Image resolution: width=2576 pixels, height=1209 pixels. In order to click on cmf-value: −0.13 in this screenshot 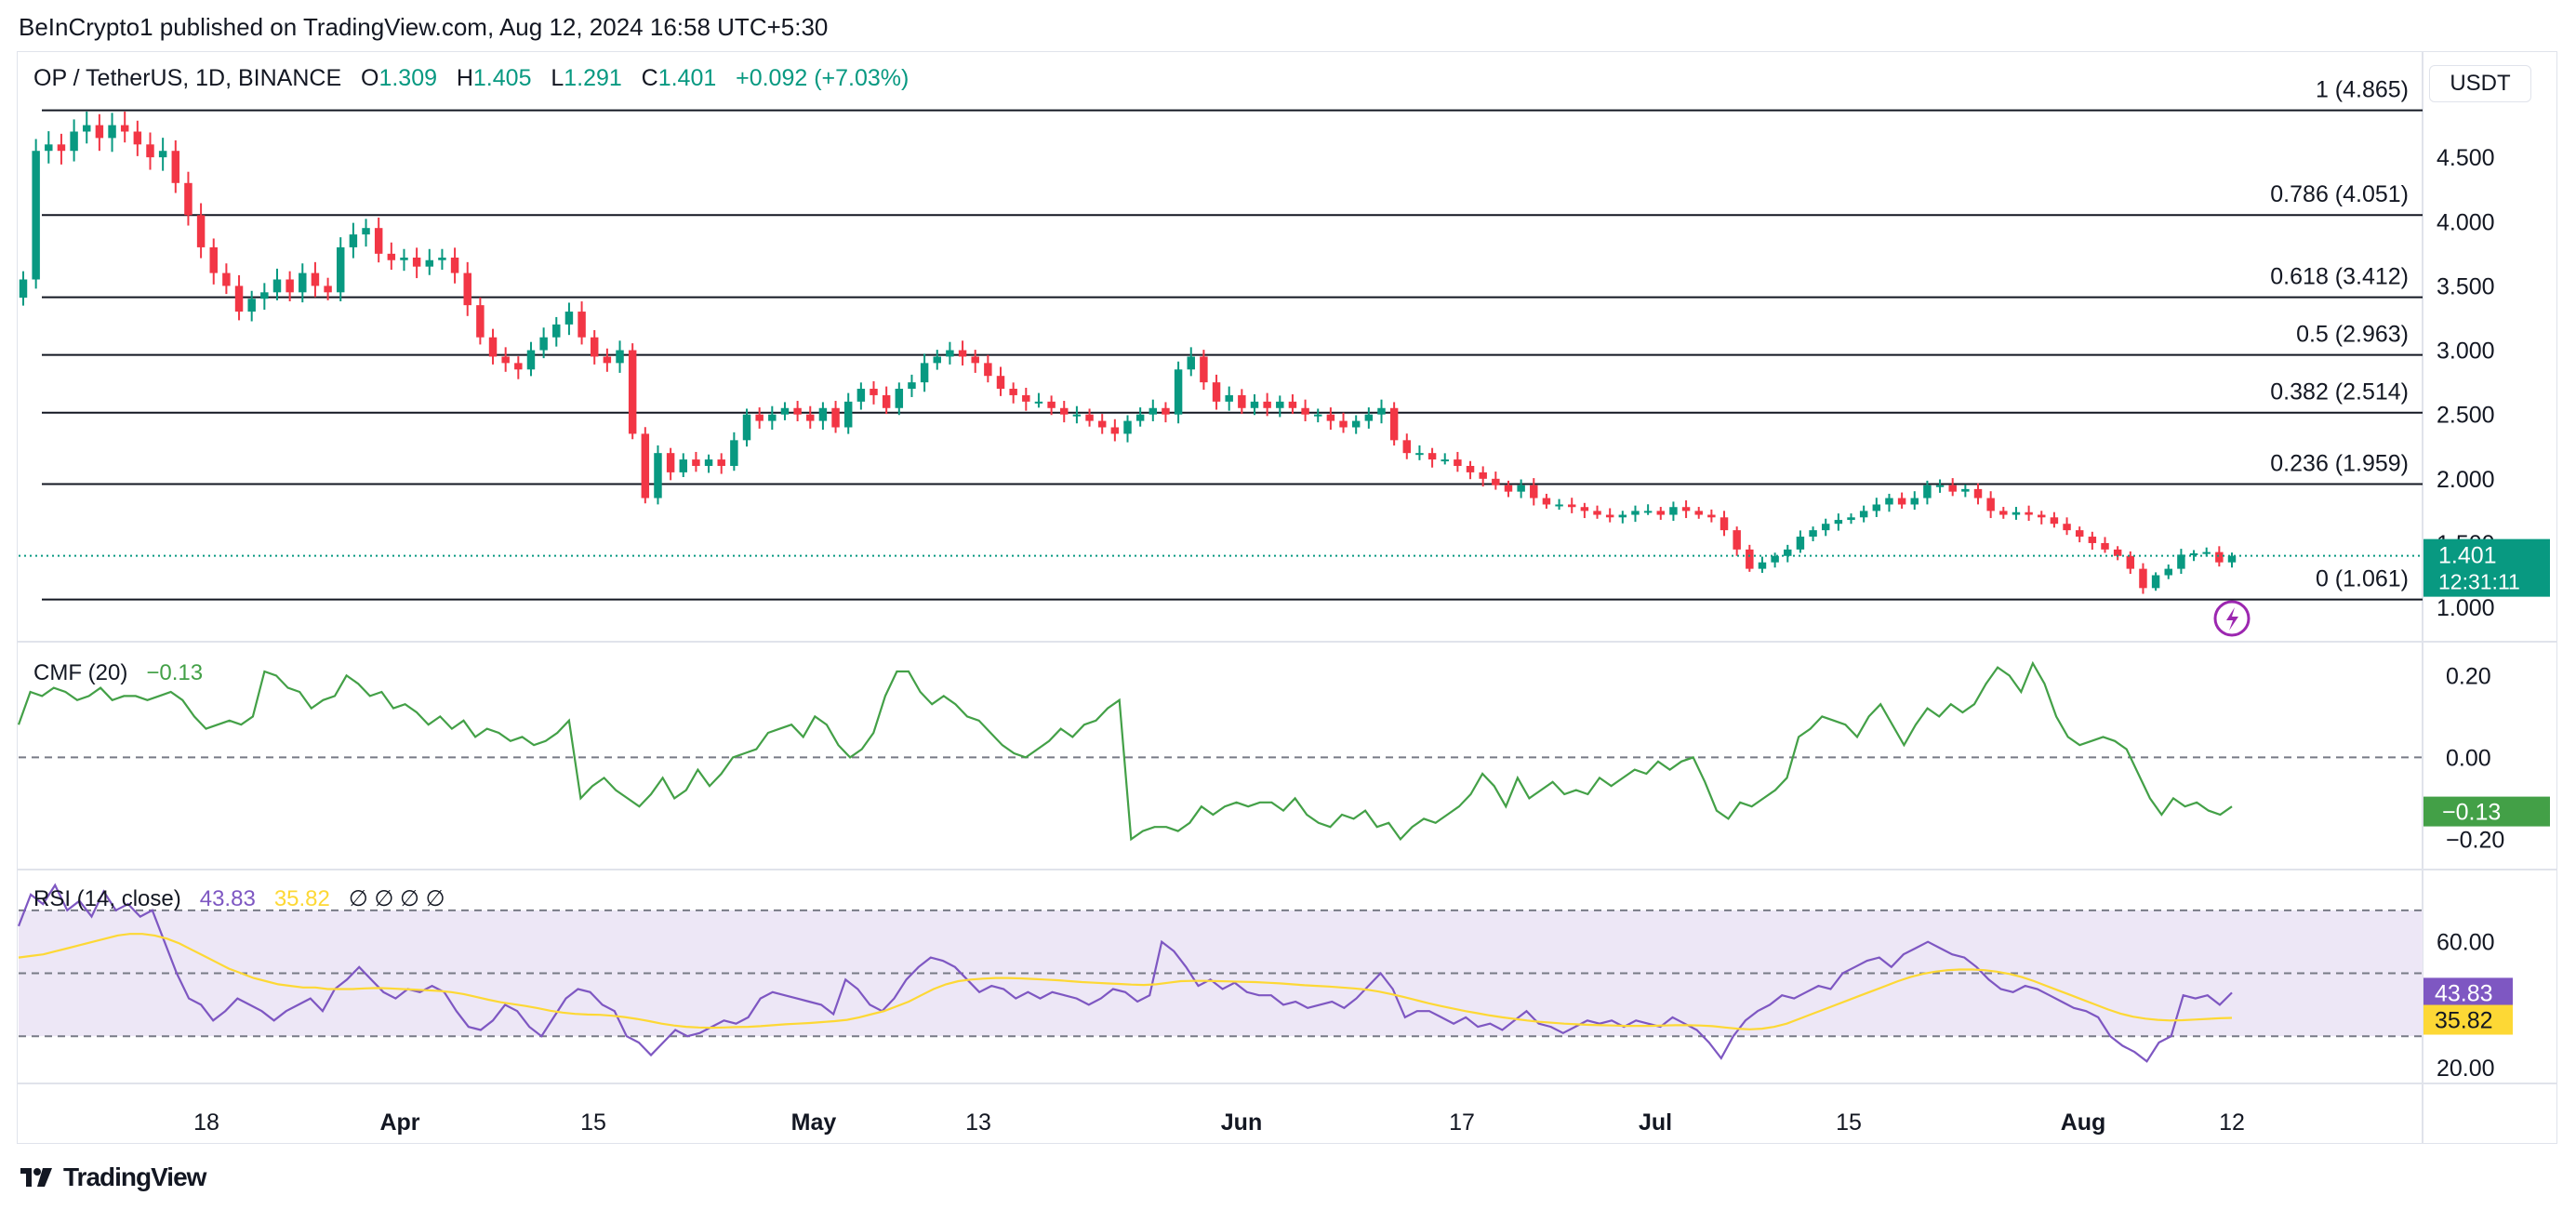, I will do `click(175, 672)`.